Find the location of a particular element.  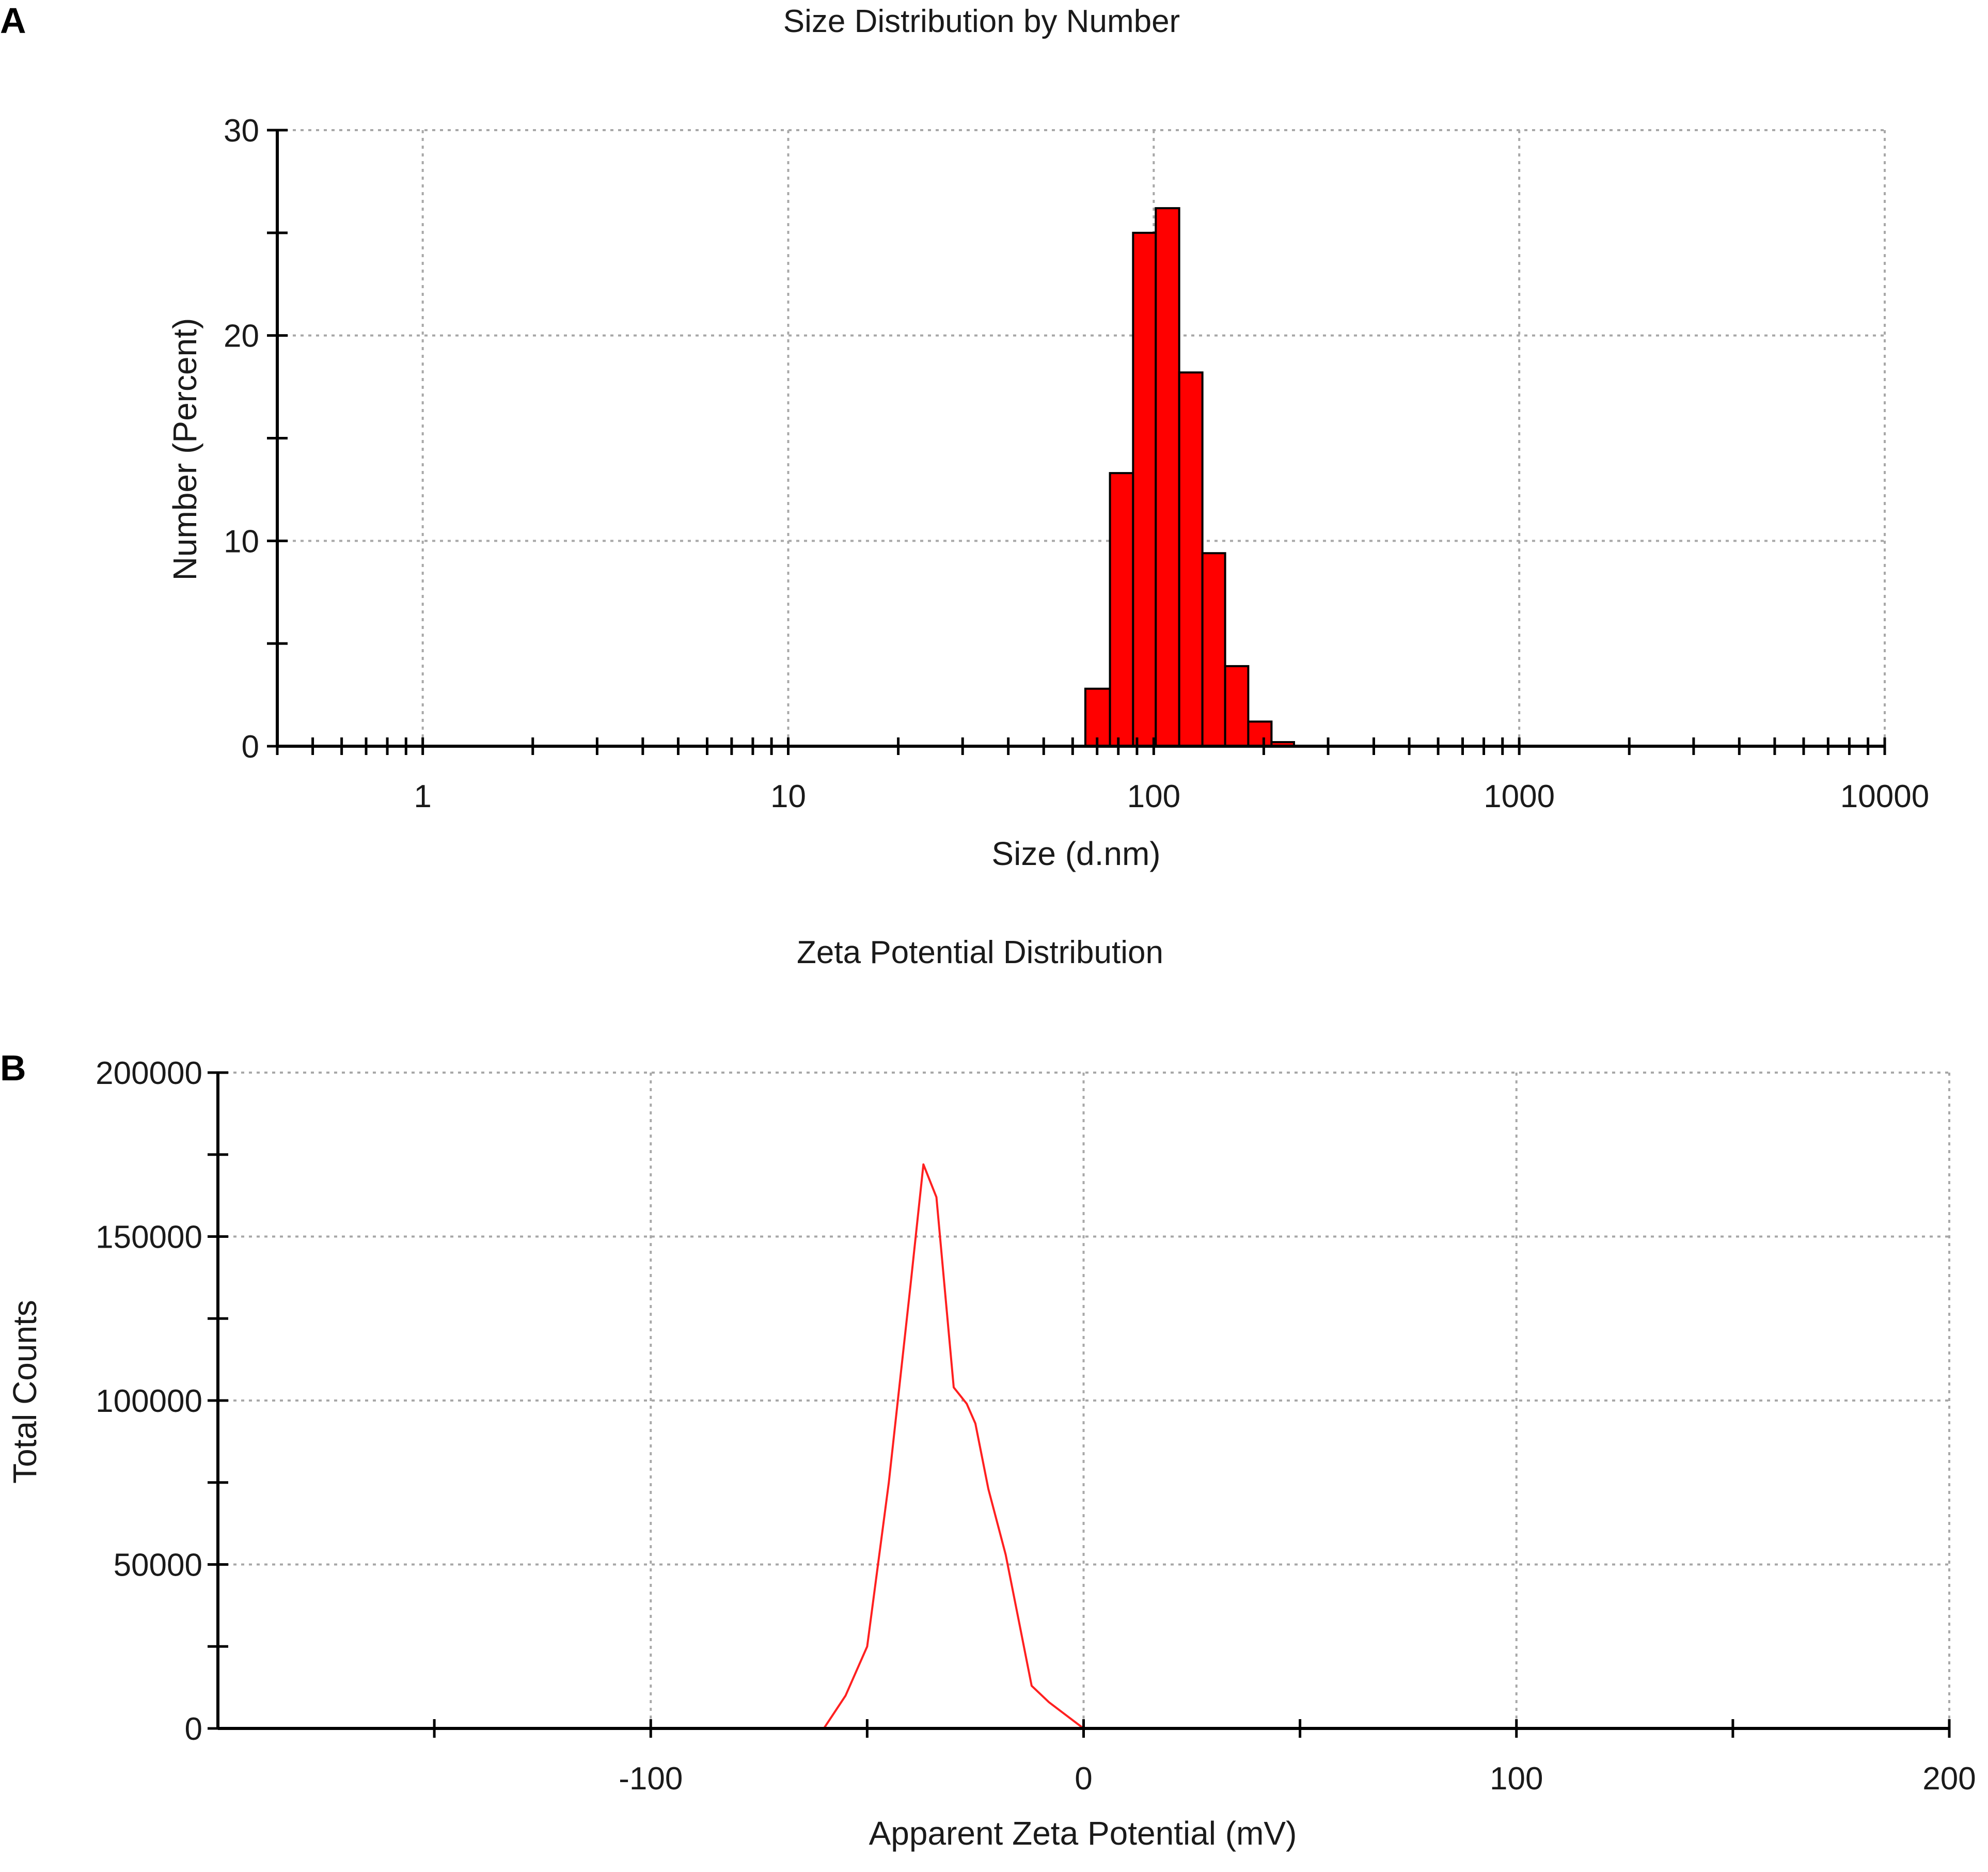

chart-b-x-axis-label: Apparent Zeta Potential (mV) is located at coordinates (1083, 1833).